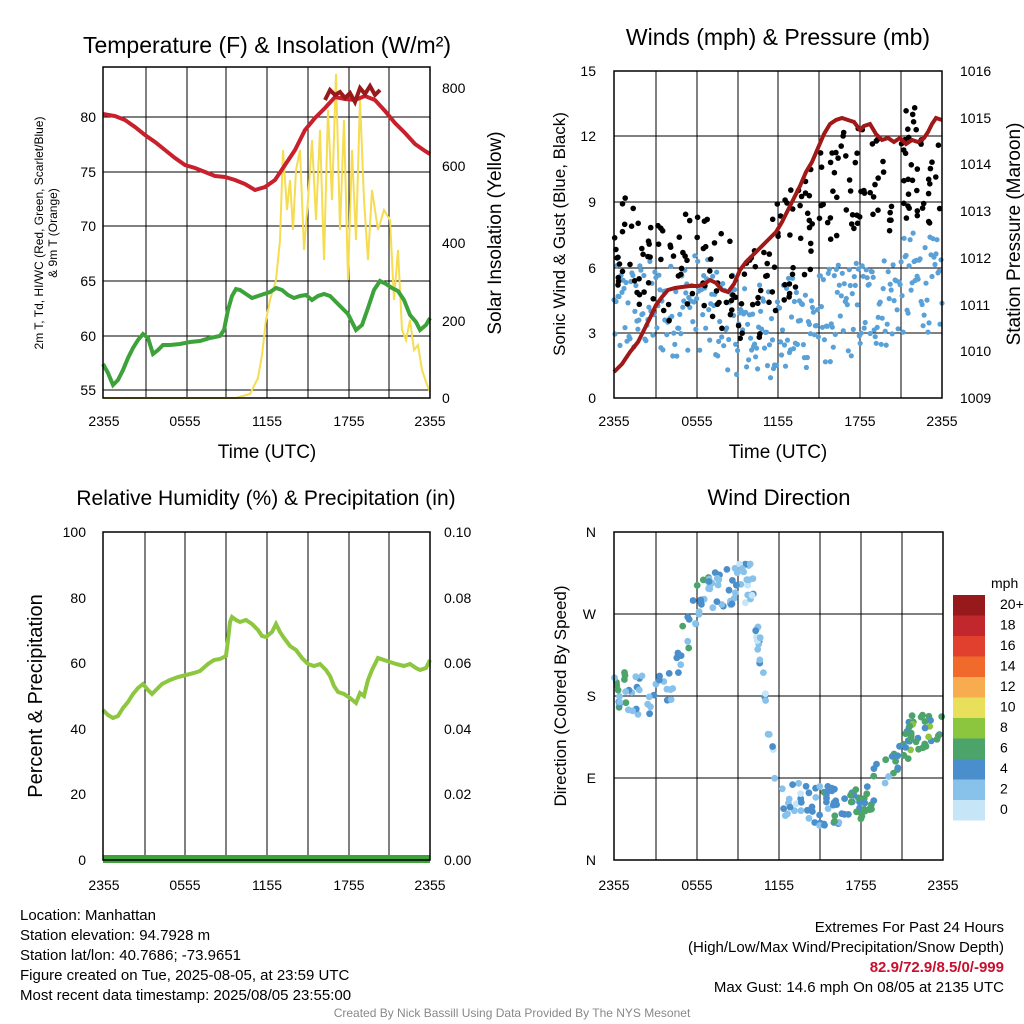  Describe the element at coordinates (778, 696) in the screenshot. I see `direction-plot-frame` at that location.